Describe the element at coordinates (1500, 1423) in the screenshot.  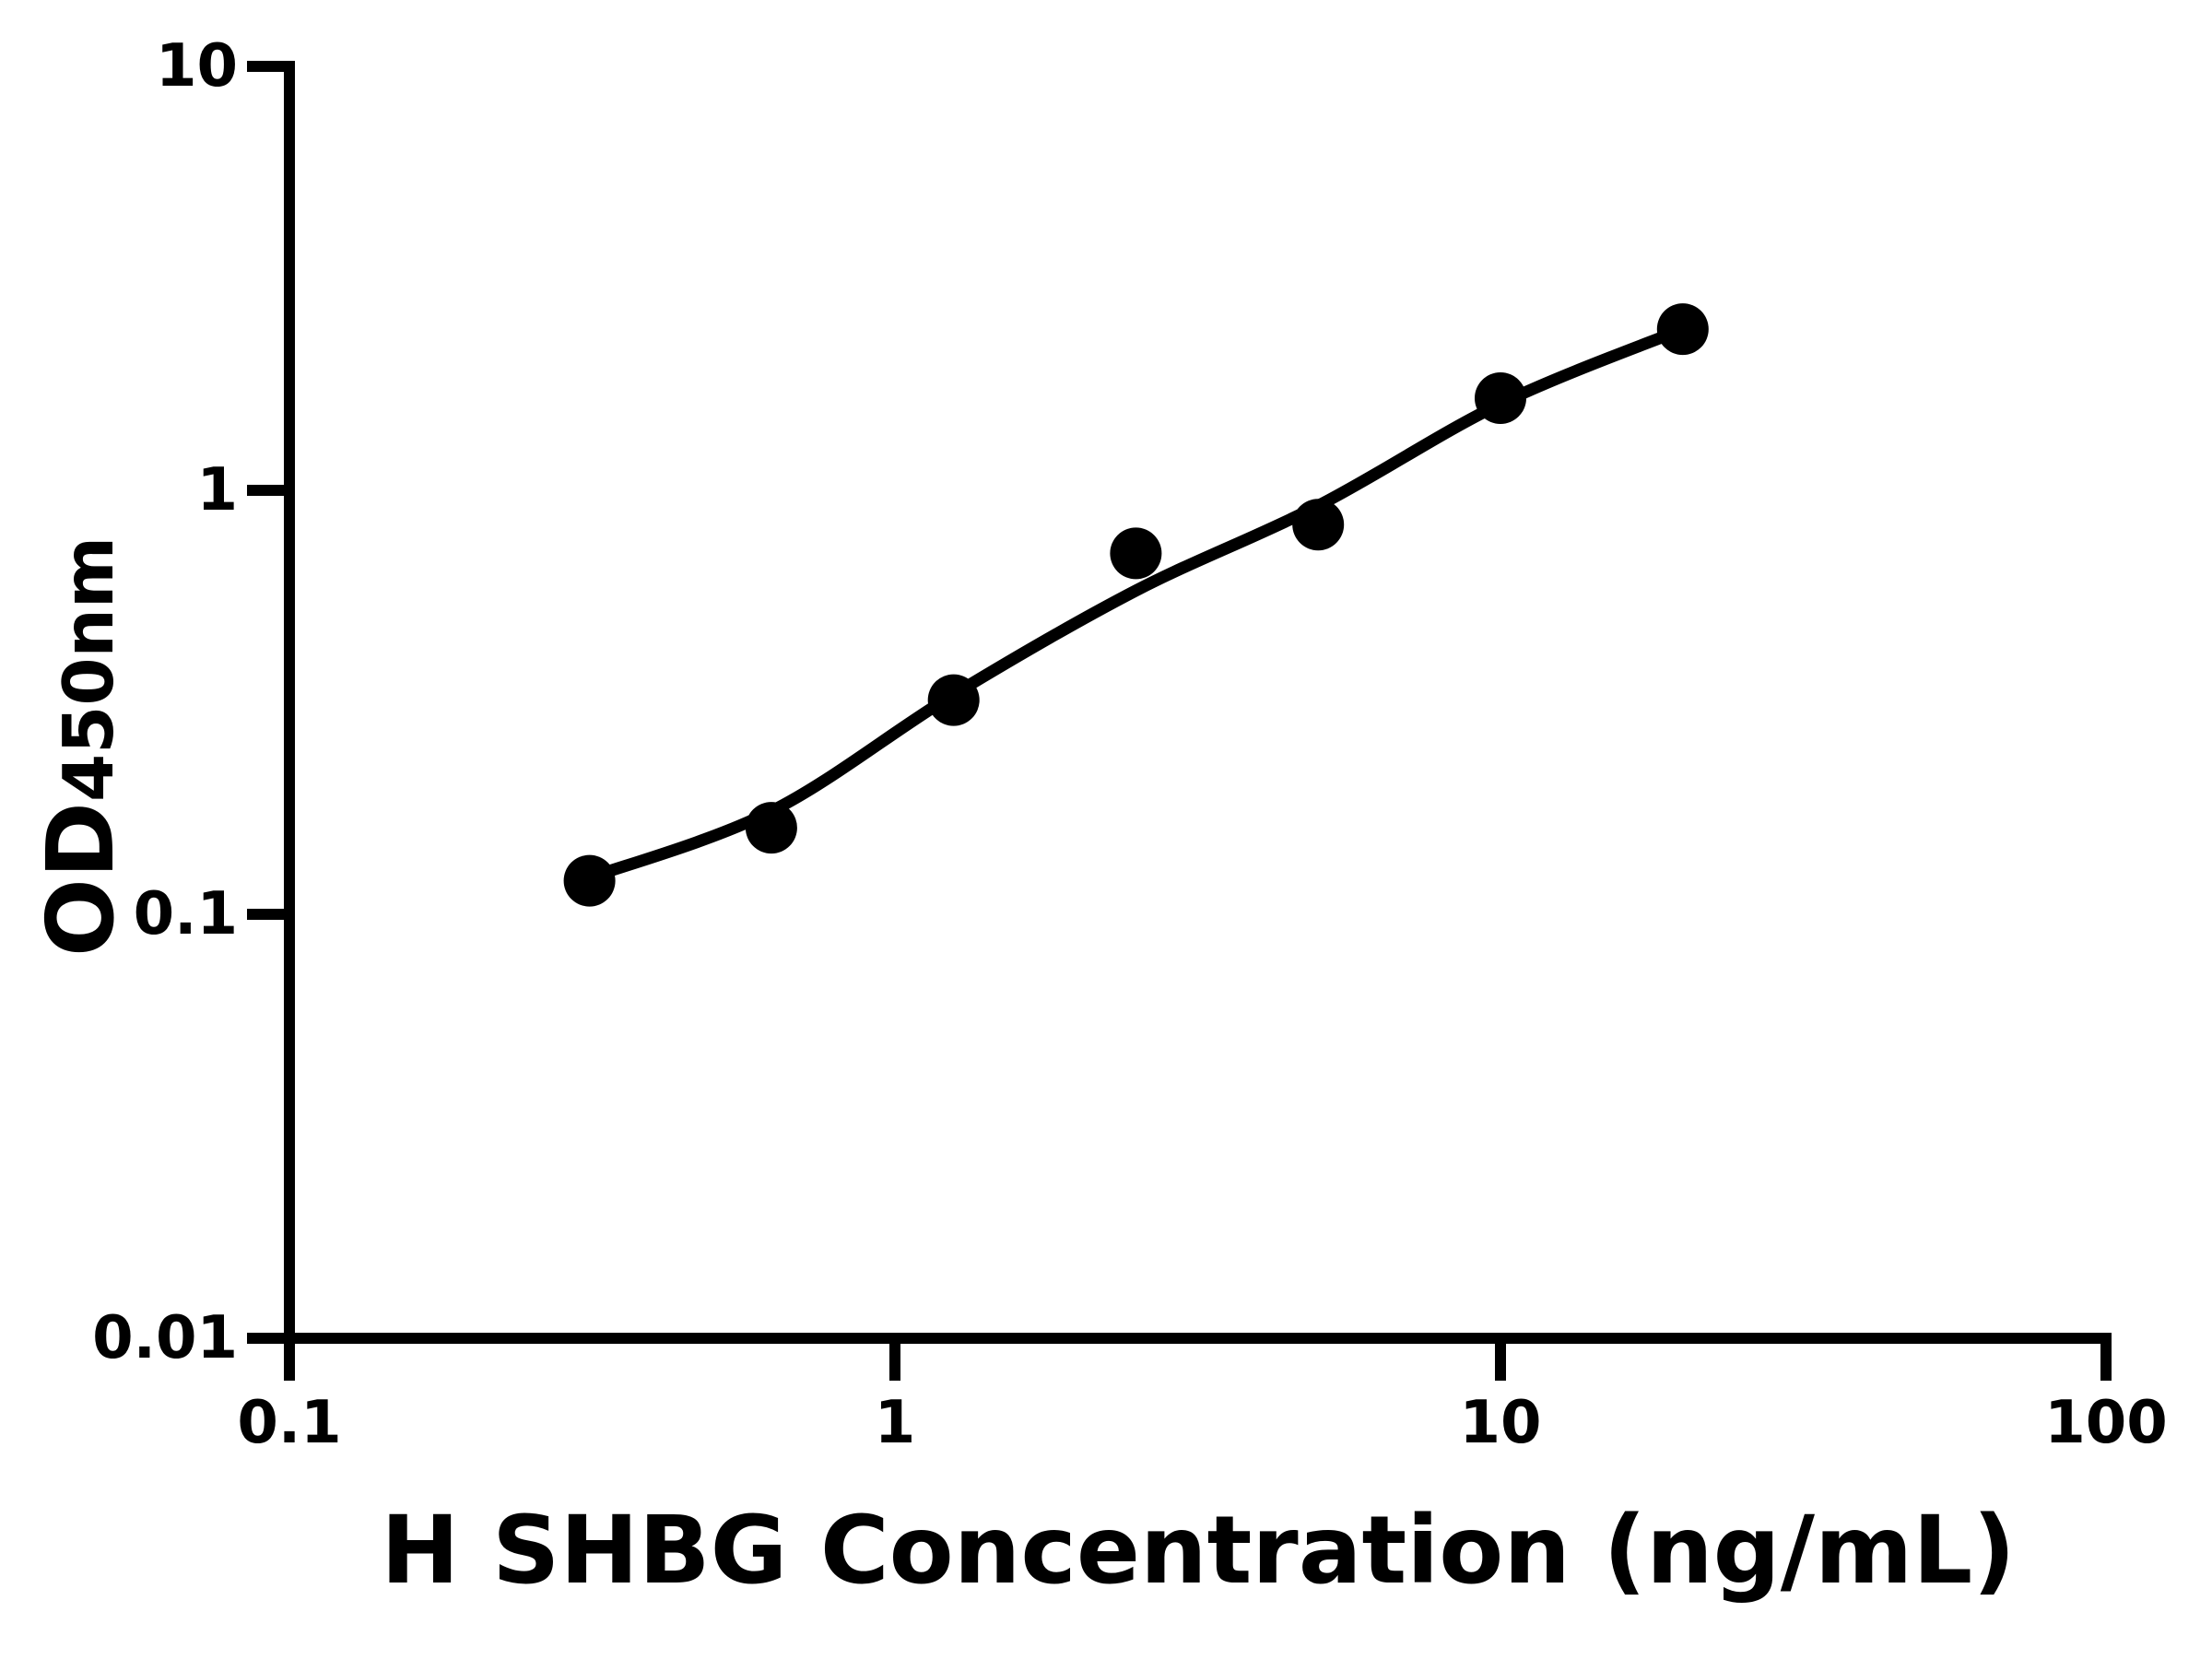
I see `x-tick-label: 10` at that location.